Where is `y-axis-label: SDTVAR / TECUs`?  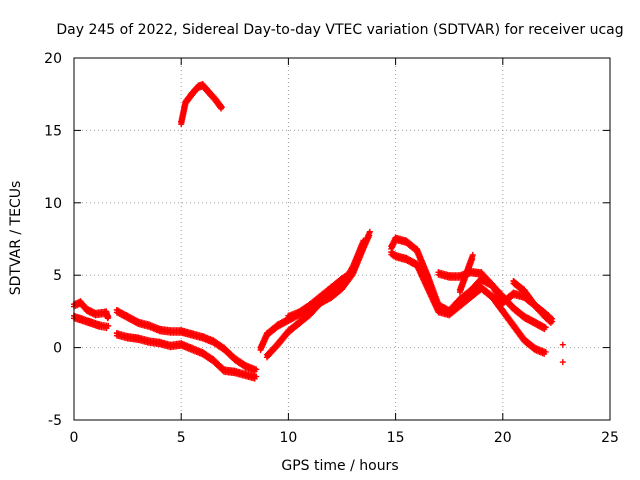 y-axis-label: SDTVAR / TECUs is located at coordinates (16, 238).